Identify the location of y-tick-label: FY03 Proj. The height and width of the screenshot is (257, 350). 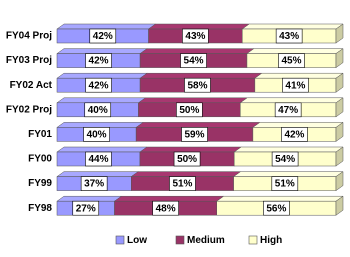
(29, 60).